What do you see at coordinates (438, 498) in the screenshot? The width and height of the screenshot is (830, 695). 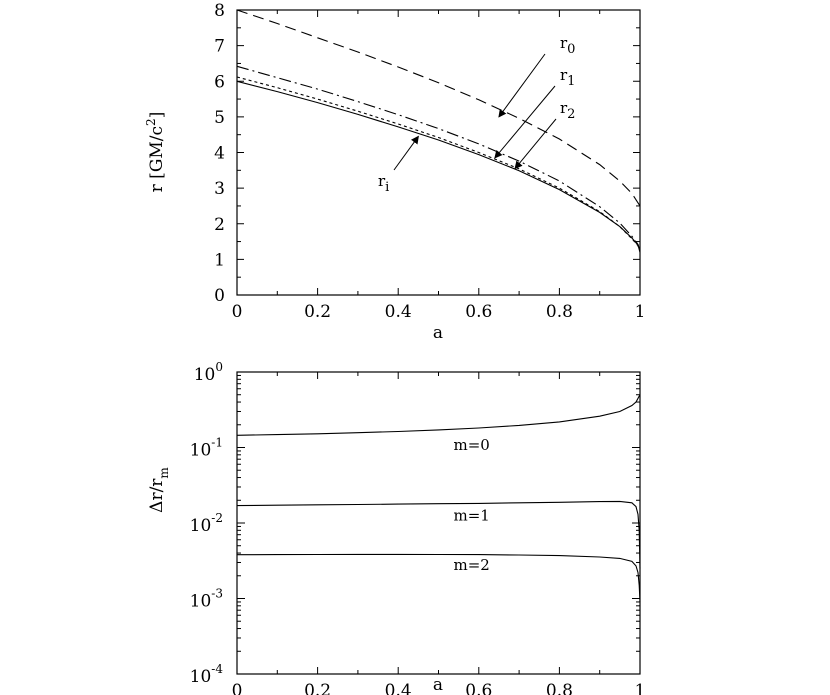 I see `bottom-series-group` at bounding box center [438, 498].